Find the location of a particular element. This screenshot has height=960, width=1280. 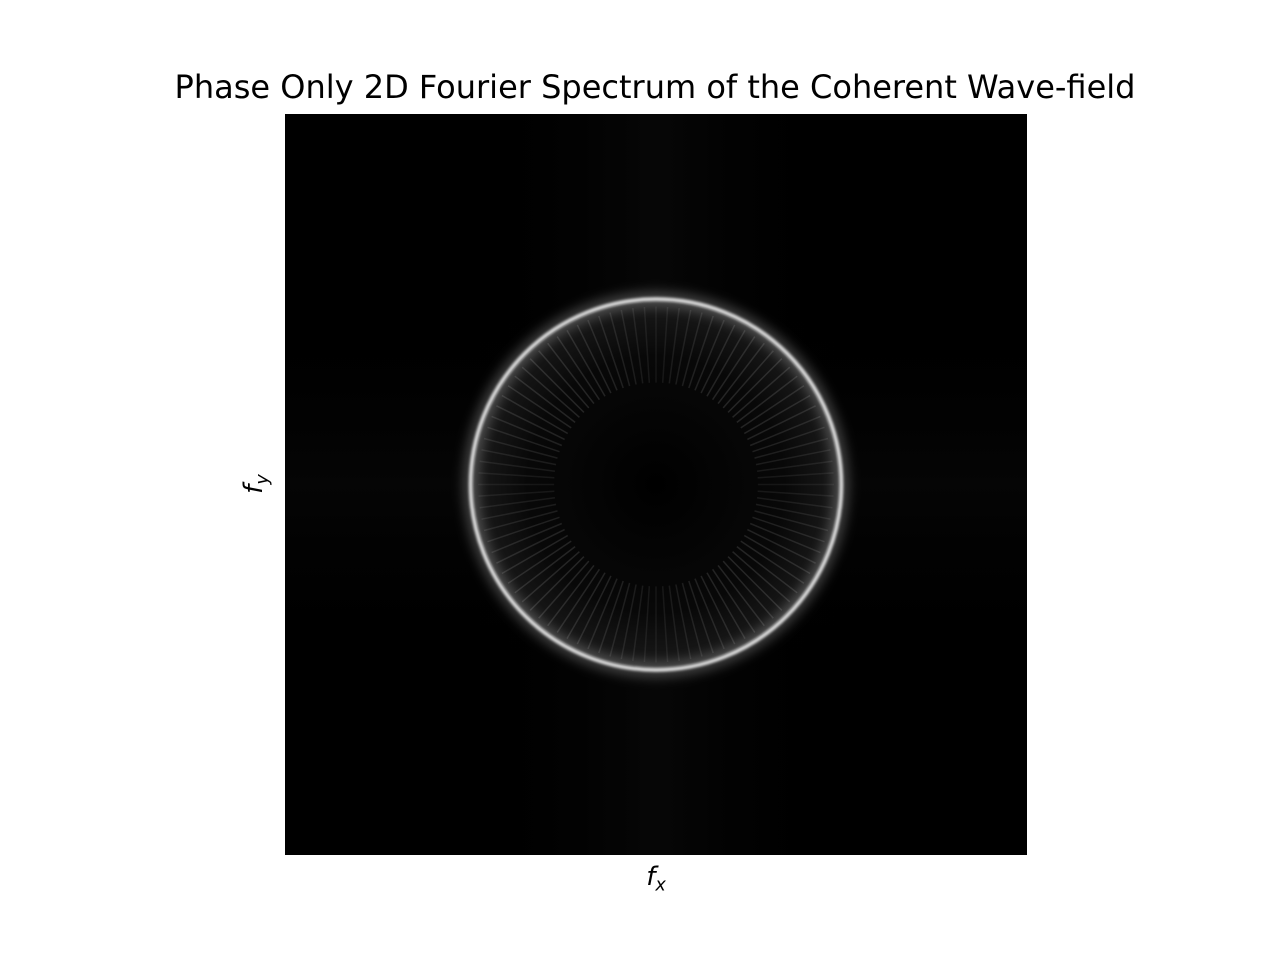

y-axis-label-sub: y is located at coordinates (262, 479).